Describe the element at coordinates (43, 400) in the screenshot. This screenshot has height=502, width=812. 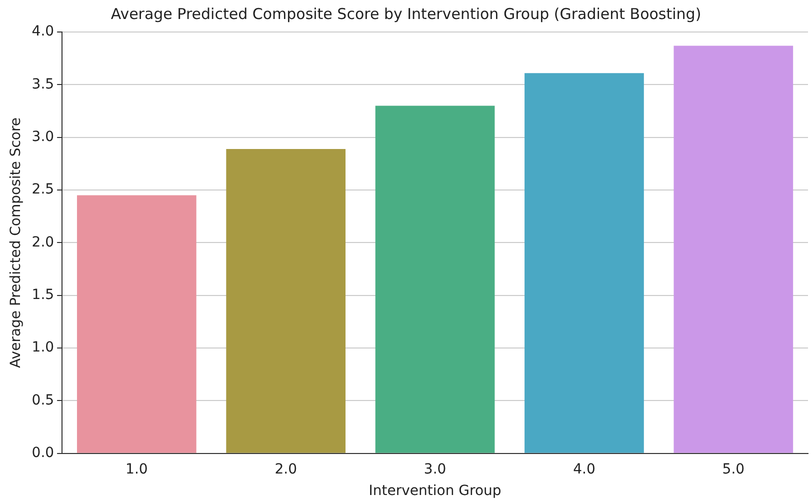
I see `y-tick-label: 0.5` at that location.